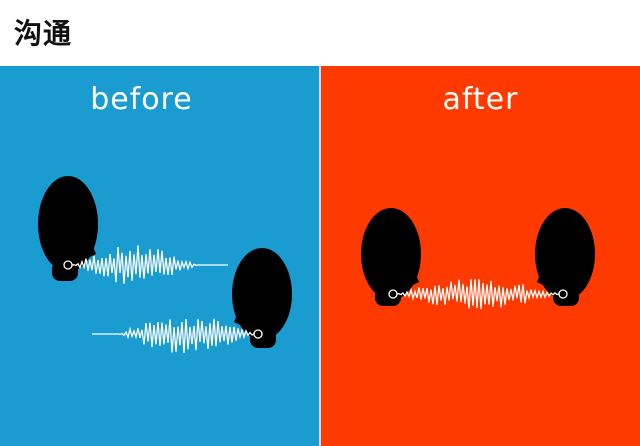 The width and height of the screenshot is (640, 446). I want to click on head-left-listener, so click(391, 257).